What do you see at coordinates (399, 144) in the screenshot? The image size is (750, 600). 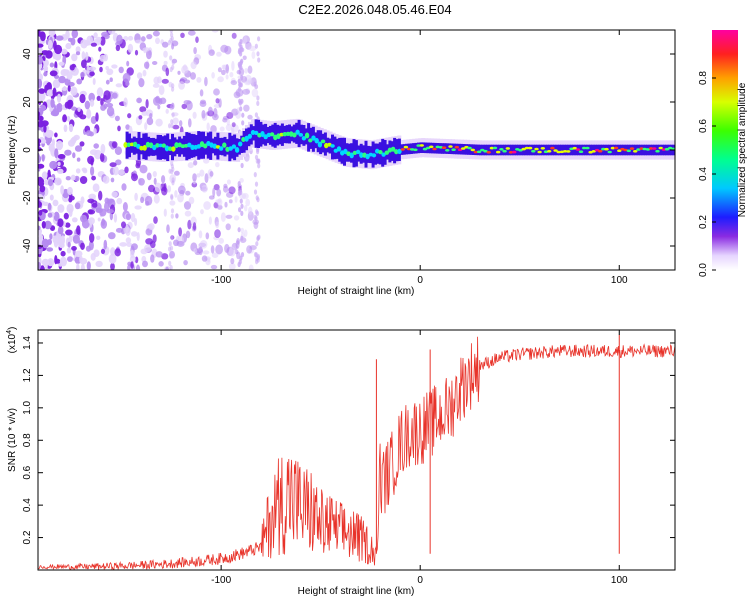 I see `spectrogram-core` at bounding box center [399, 144].